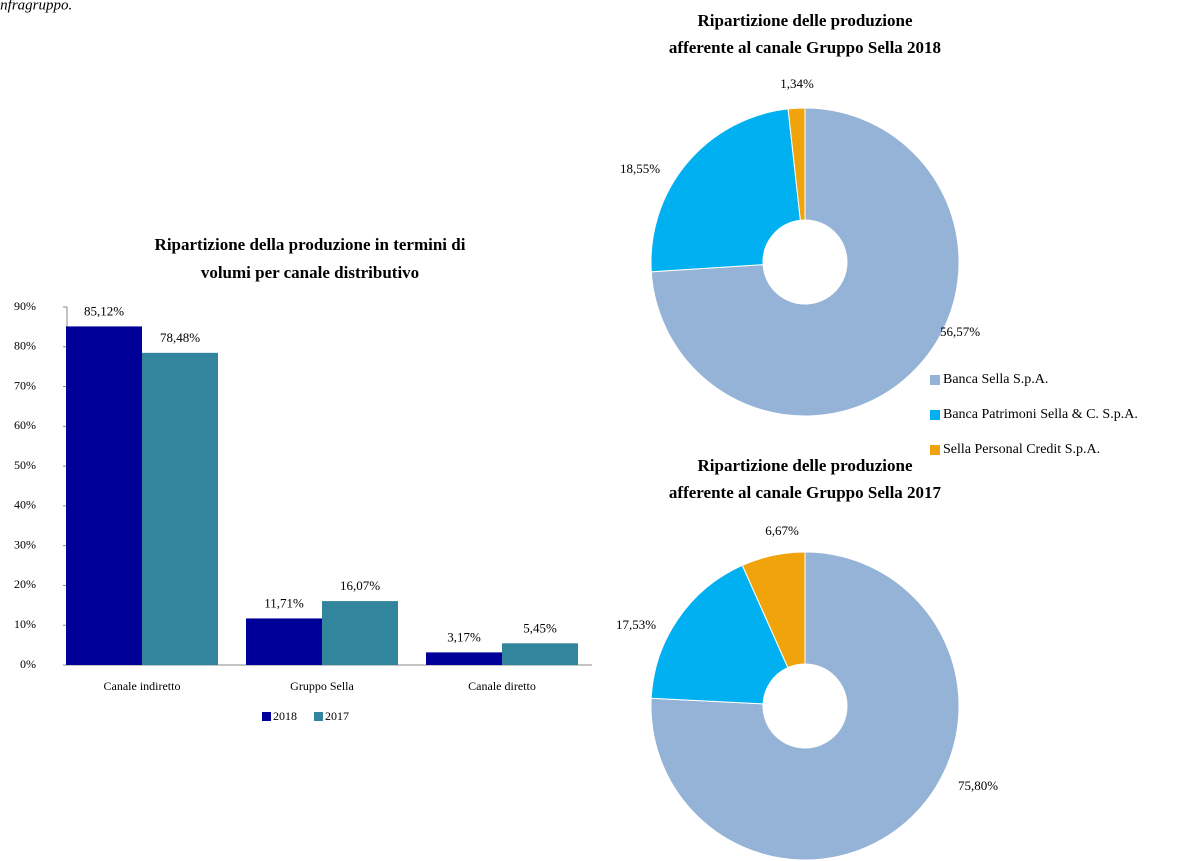  What do you see at coordinates (28, 664) in the screenshot?
I see `y-tick-label: 0%` at bounding box center [28, 664].